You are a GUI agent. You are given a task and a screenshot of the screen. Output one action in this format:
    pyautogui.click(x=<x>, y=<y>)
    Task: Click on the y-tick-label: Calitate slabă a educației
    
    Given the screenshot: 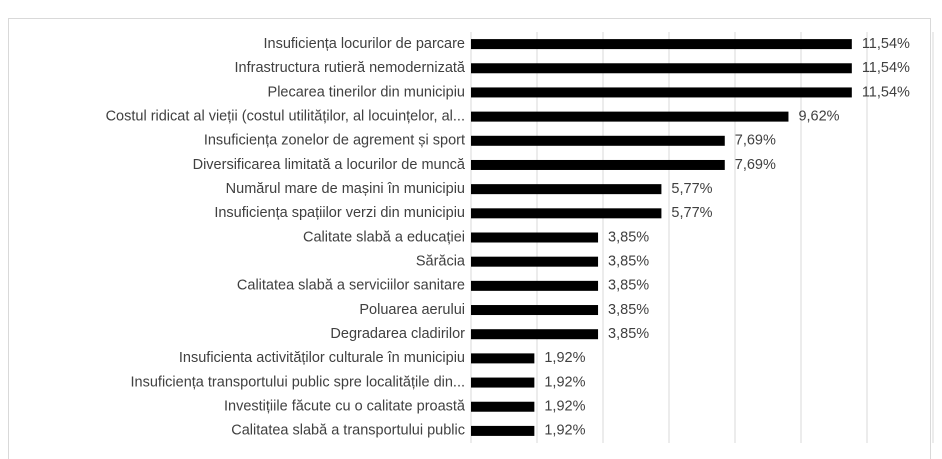 What is the action you would take?
    pyautogui.click(x=384, y=237)
    